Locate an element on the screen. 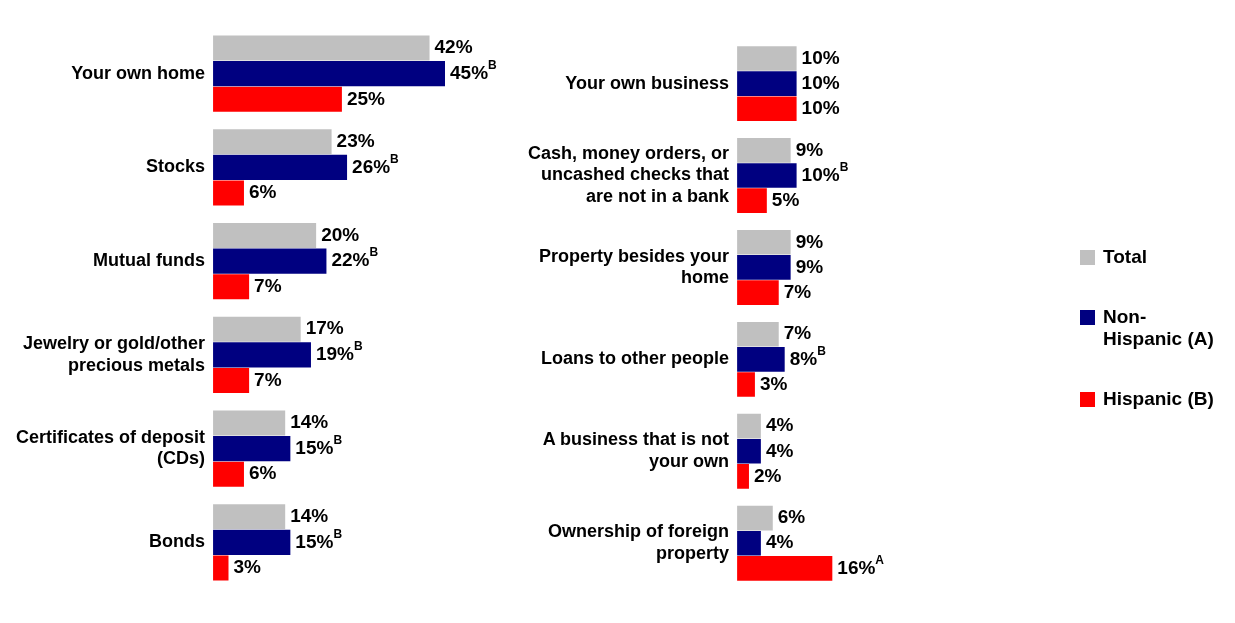  data-label: 25% is located at coordinates (366, 98).